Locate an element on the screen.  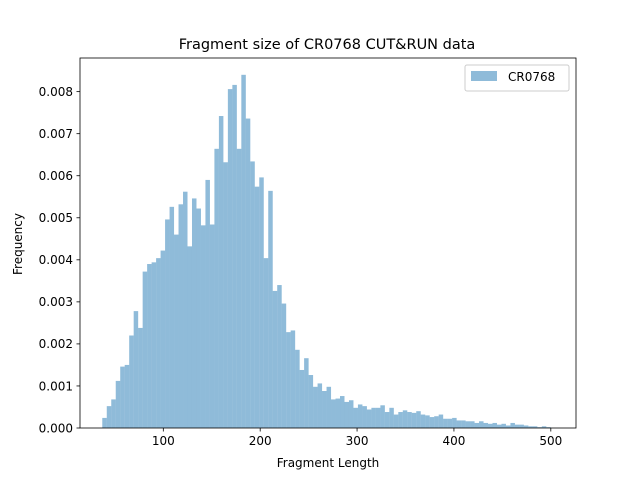
y-tick-label: 0.005 is located at coordinates (56, 218).